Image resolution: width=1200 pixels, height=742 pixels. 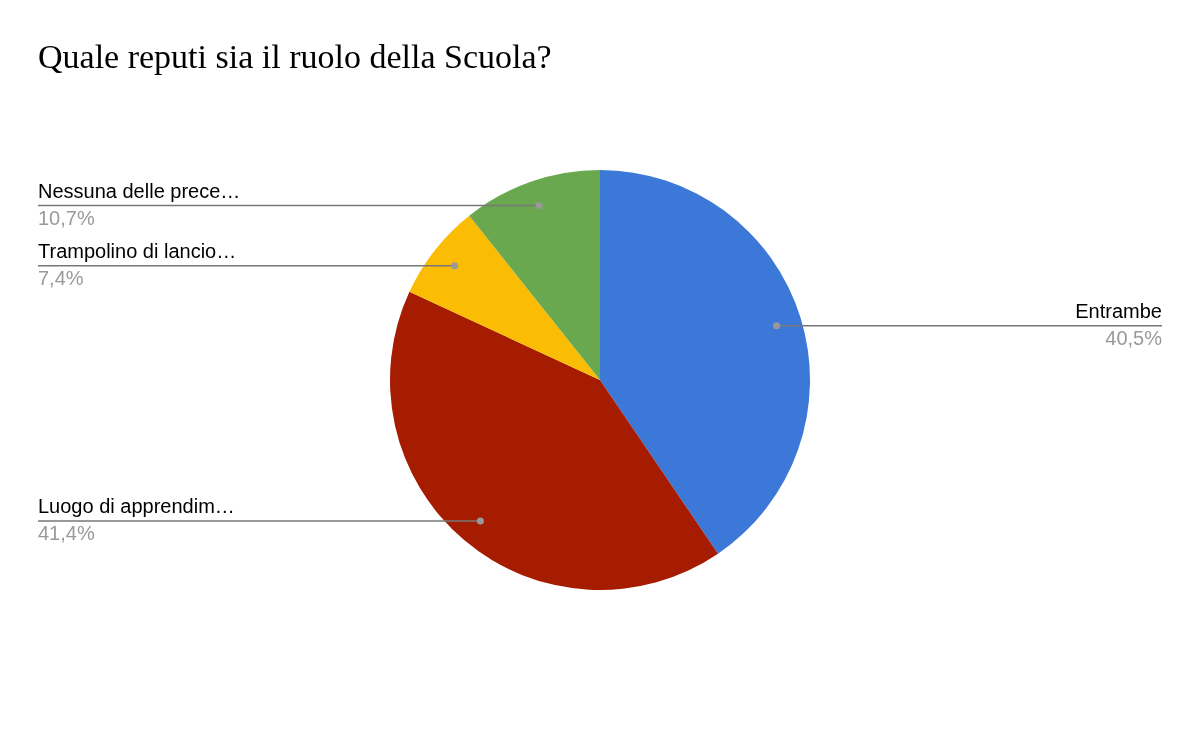 What do you see at coordinates (1118, 311) in the screenshot?
I see `slice-label: Entrambe` at bounding box center [1118, 311].